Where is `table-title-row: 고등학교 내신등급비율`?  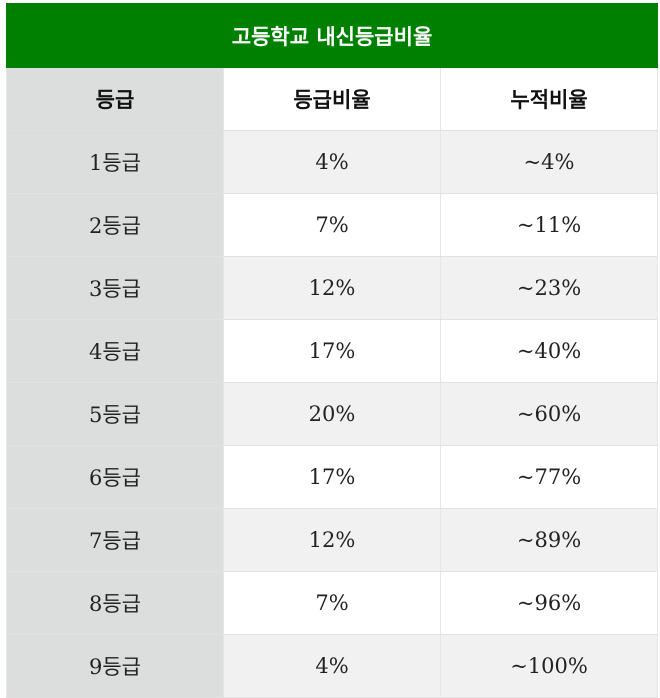 table-title-row: 고등학교 내신등급비율 is located at coordinates (332, 35).